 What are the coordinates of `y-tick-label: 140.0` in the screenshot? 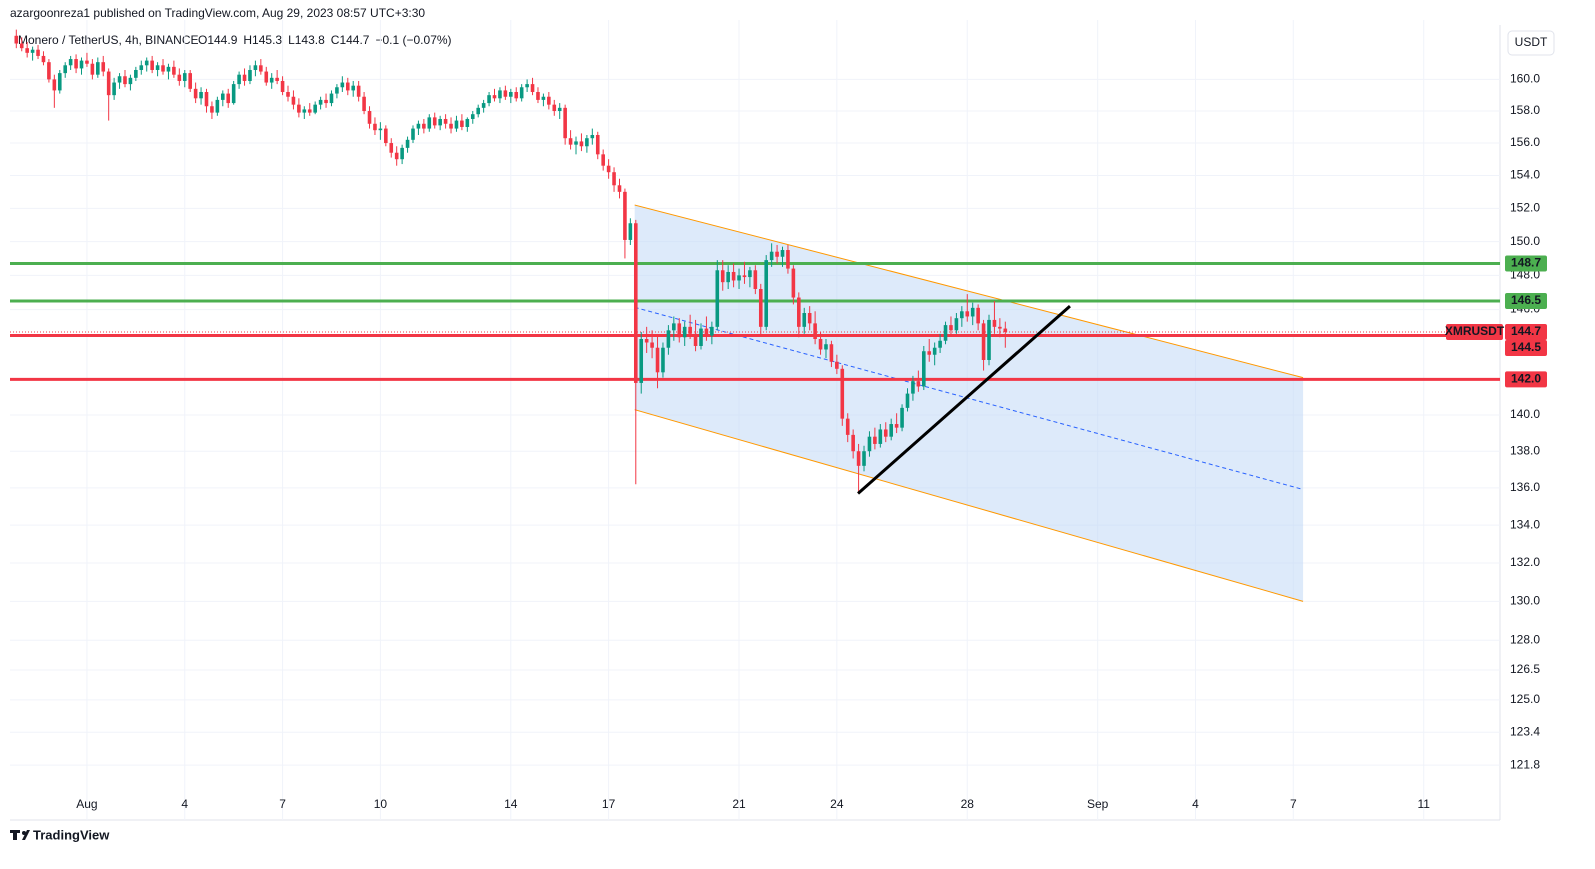 It's located at (1525, 414).